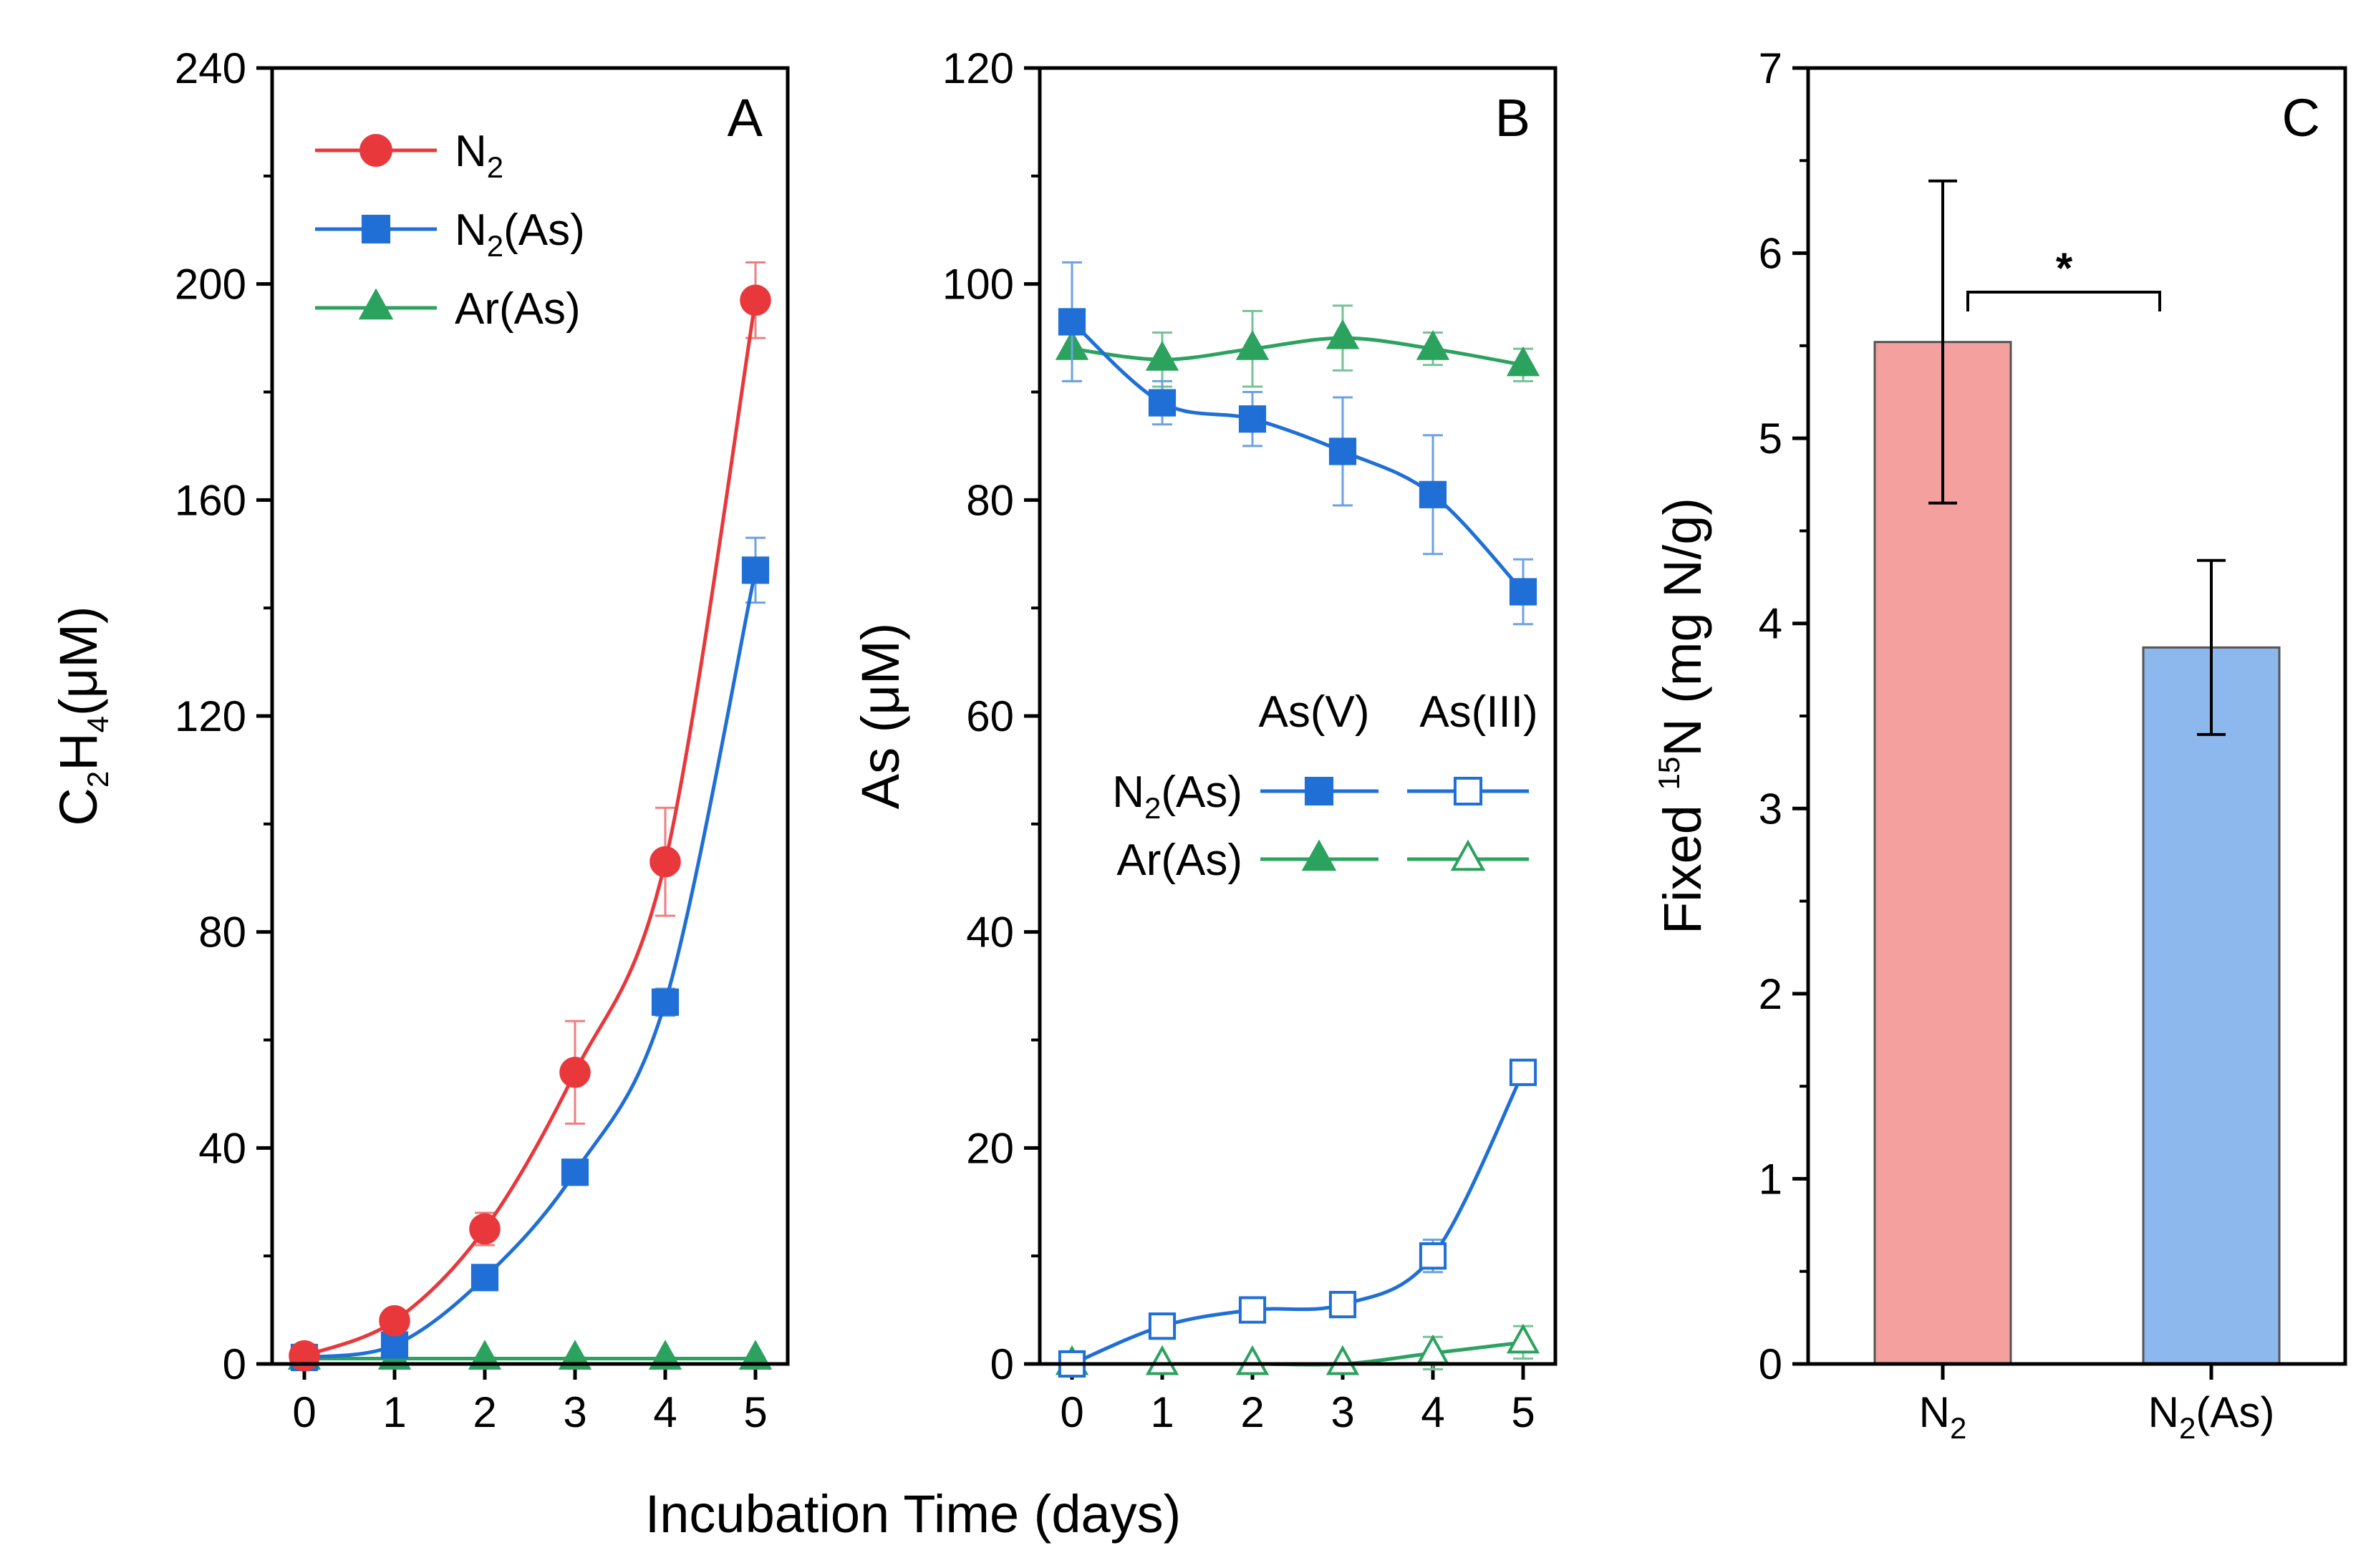 This screenshot has height=1568, width=2376. I want to click on y-tick-label: 100, so click(978, 285).